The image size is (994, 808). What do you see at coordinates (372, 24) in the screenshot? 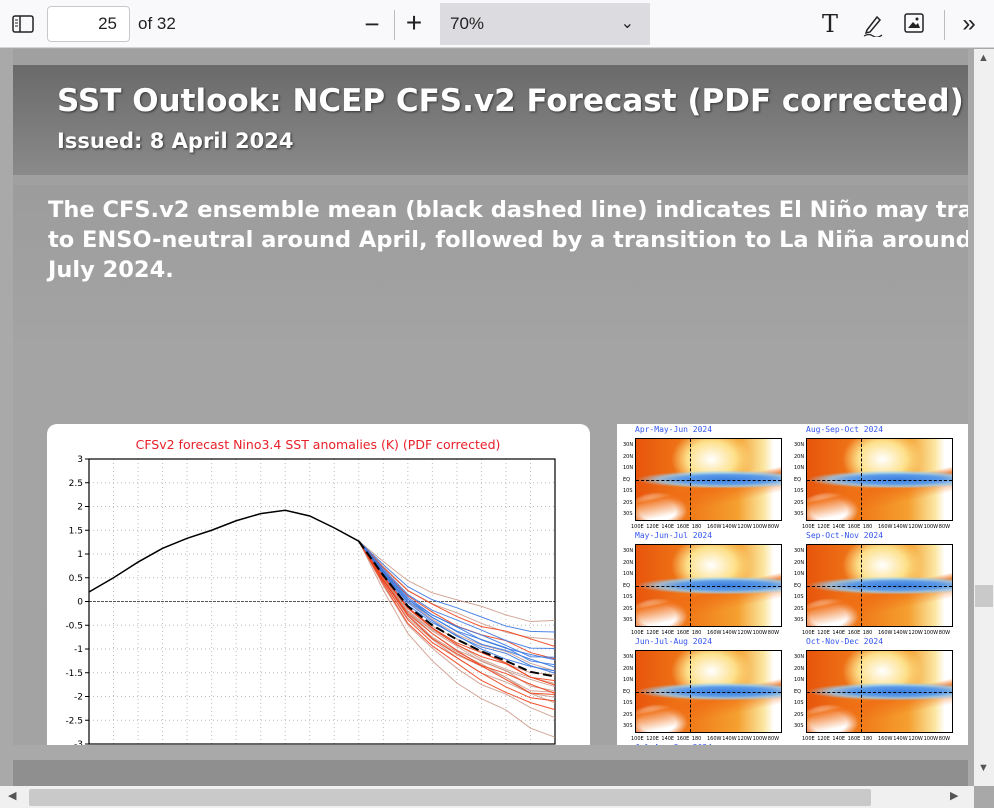
I see `zoom-out-button: −` at bounding box center [372, 24].